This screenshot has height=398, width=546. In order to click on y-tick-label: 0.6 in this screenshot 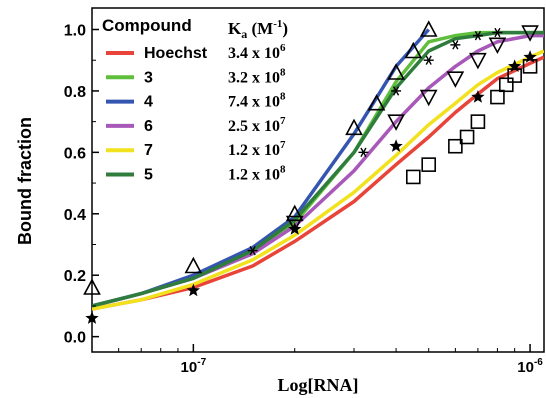, I will do `click(75, 153)`.